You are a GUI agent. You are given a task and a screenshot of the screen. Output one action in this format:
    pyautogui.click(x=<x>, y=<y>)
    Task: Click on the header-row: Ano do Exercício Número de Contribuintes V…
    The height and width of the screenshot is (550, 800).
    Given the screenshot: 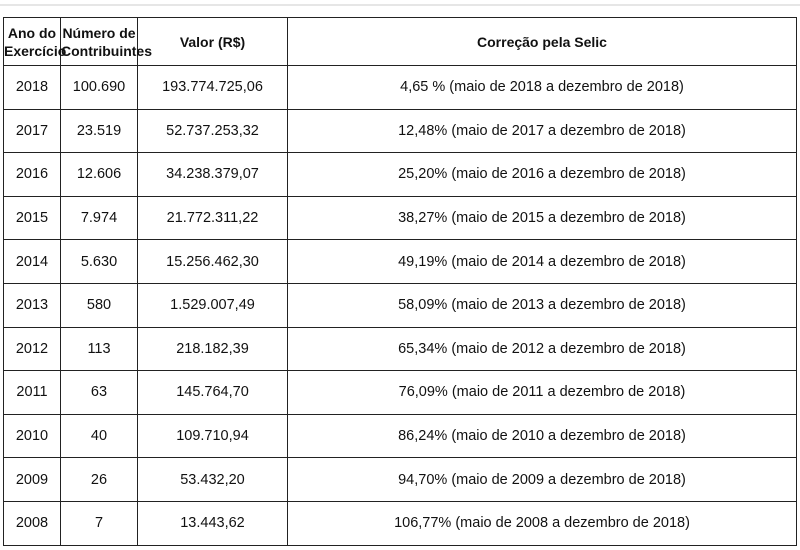 What is the action you would take?
    pyautogui.click(x=400, y=41)
    